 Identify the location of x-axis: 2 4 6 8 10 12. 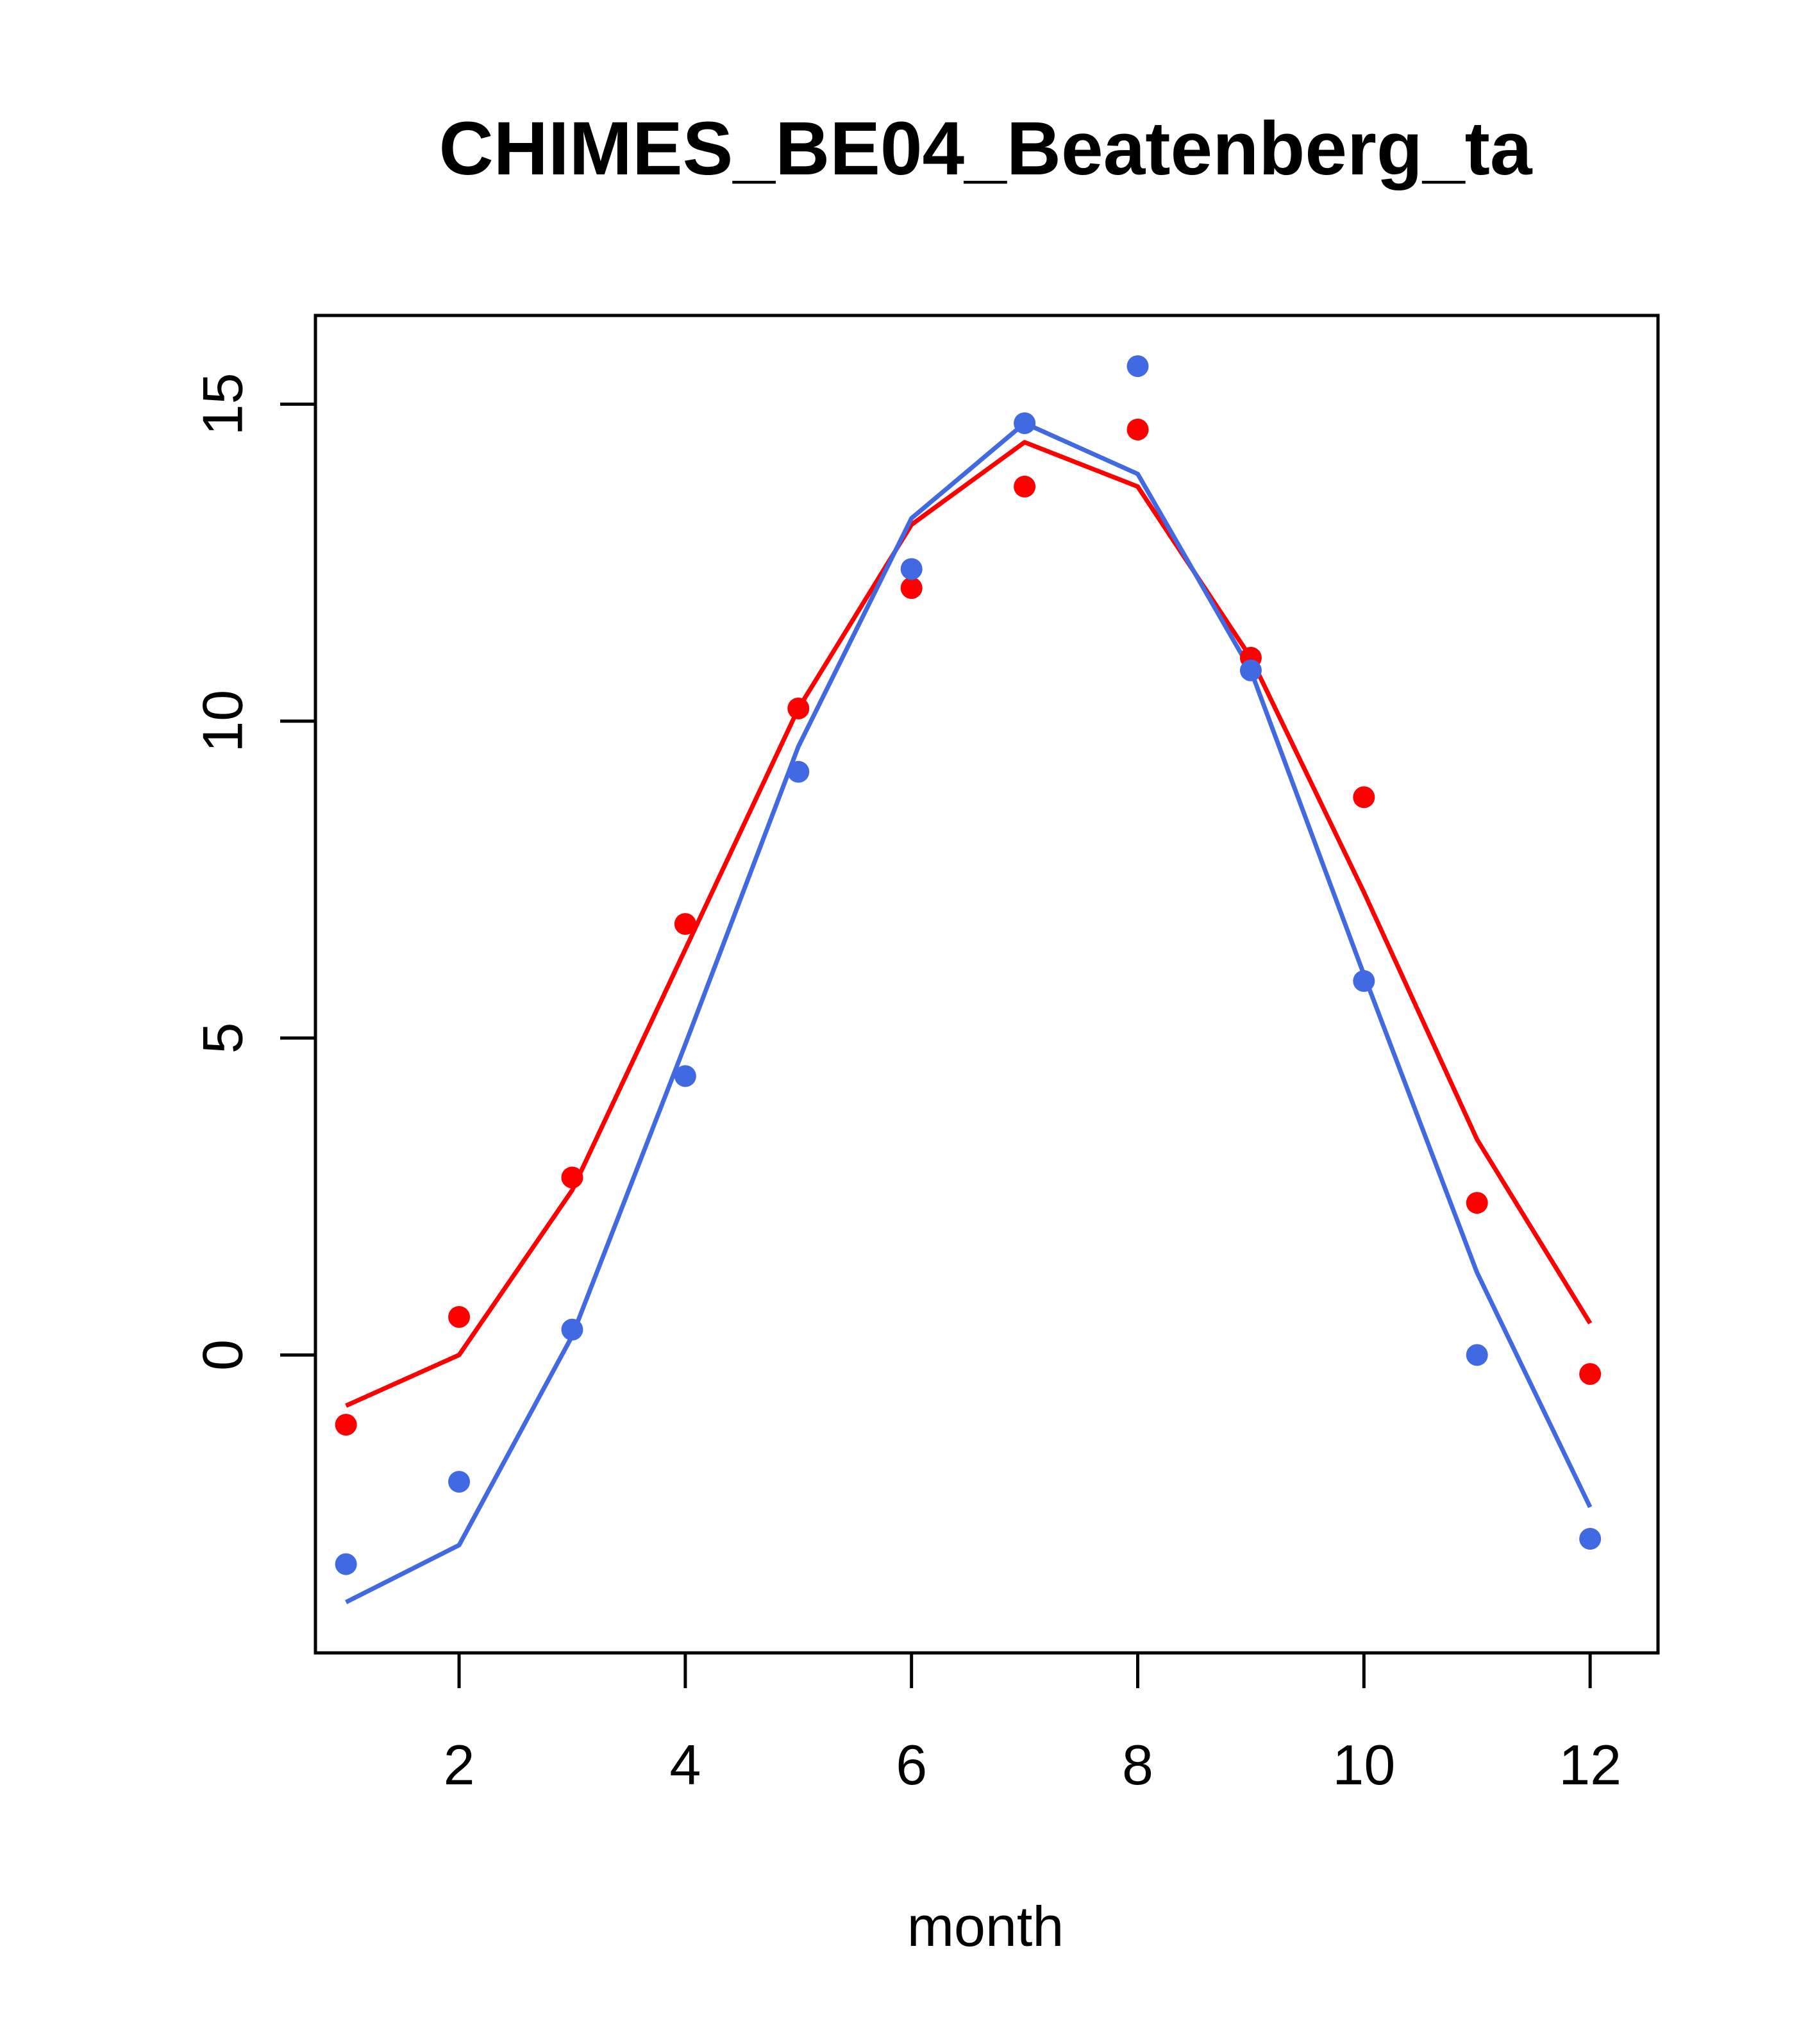
(1032, 1724).